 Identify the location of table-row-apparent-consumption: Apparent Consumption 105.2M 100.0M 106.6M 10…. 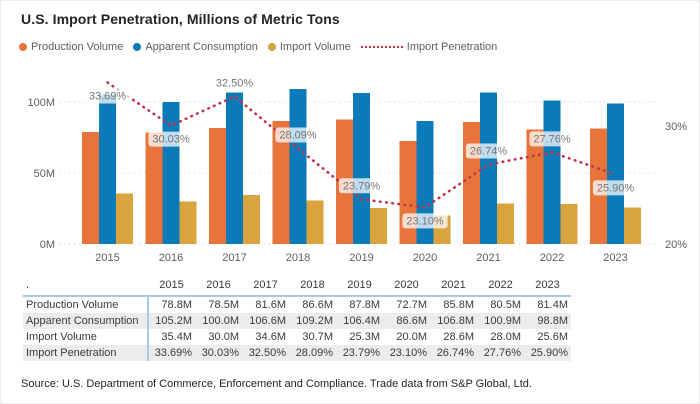
(297, 321).